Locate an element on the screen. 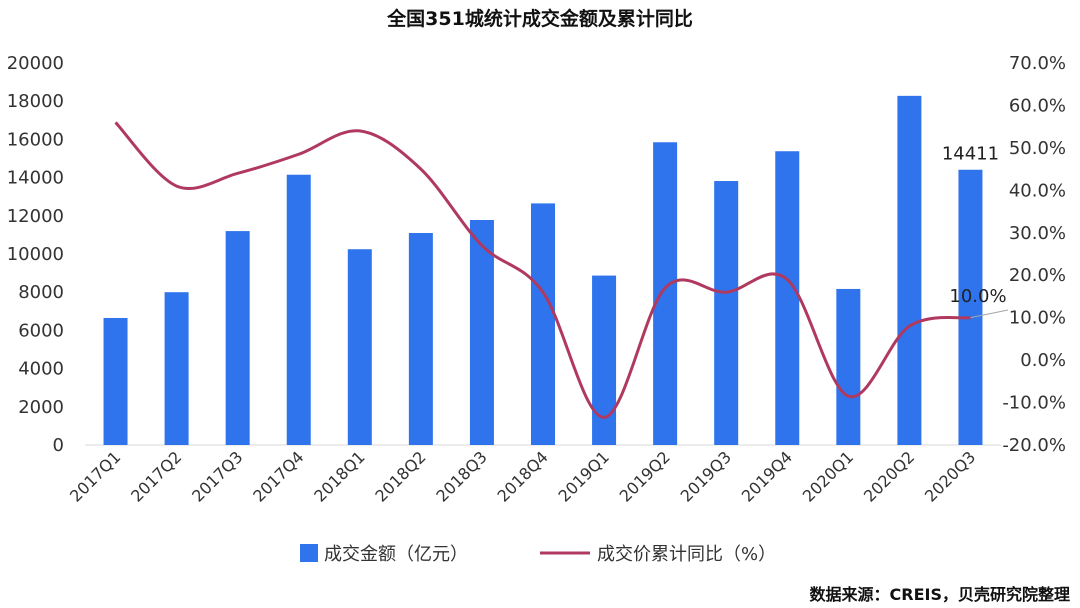 This screenshot has width=1080, height=608. category-label: 2020Q3 is located at coordinates (950, 476).